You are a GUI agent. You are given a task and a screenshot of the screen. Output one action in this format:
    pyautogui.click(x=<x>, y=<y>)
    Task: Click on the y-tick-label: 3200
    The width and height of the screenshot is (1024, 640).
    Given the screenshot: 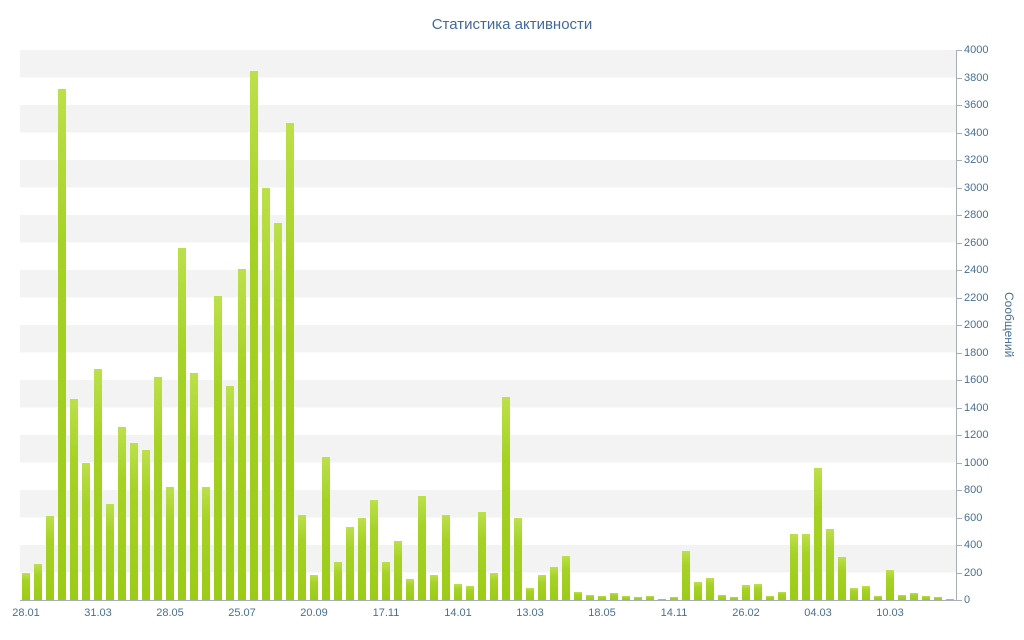 What is the action you would take?
    pyautogui.click(x=976, y=160)
    